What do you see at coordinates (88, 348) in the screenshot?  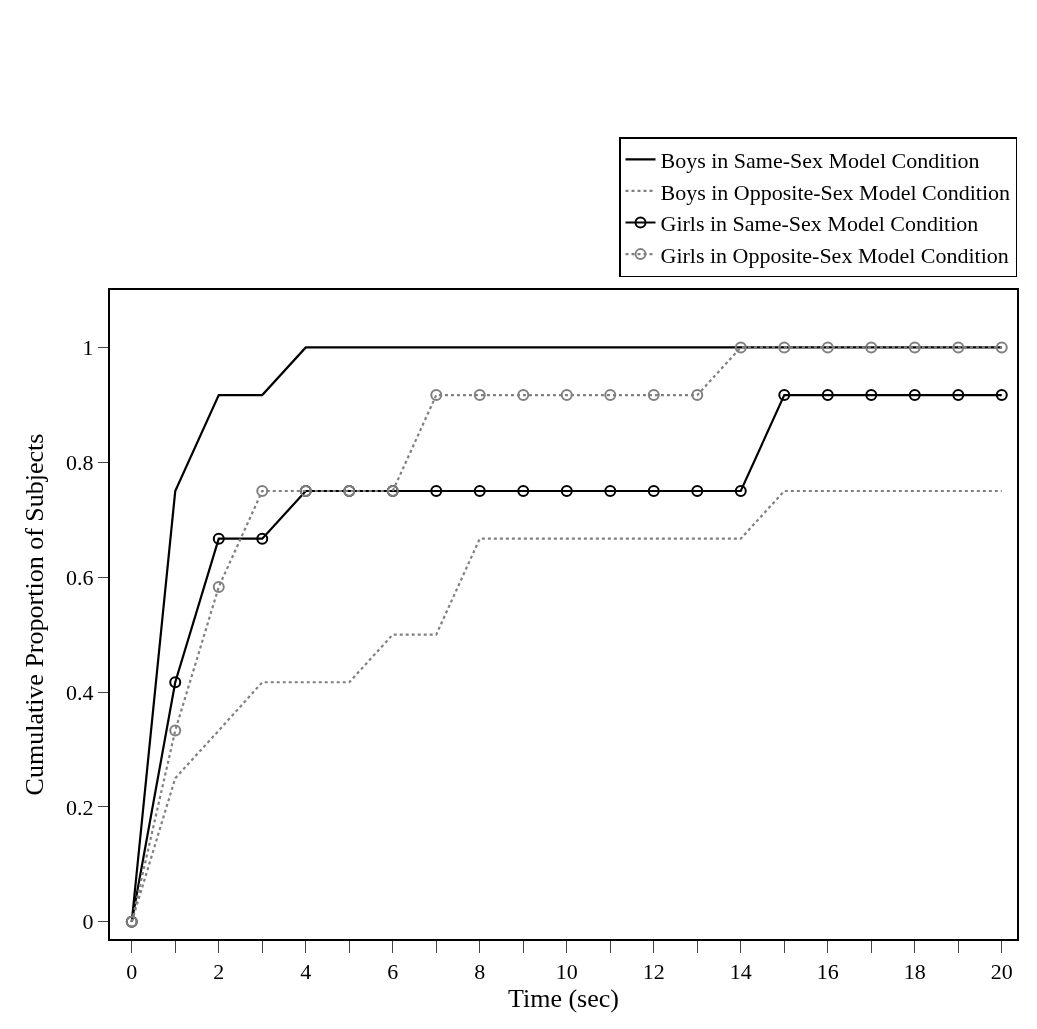 I see `y-tick-label: 1` at bounding box center [88, 348].